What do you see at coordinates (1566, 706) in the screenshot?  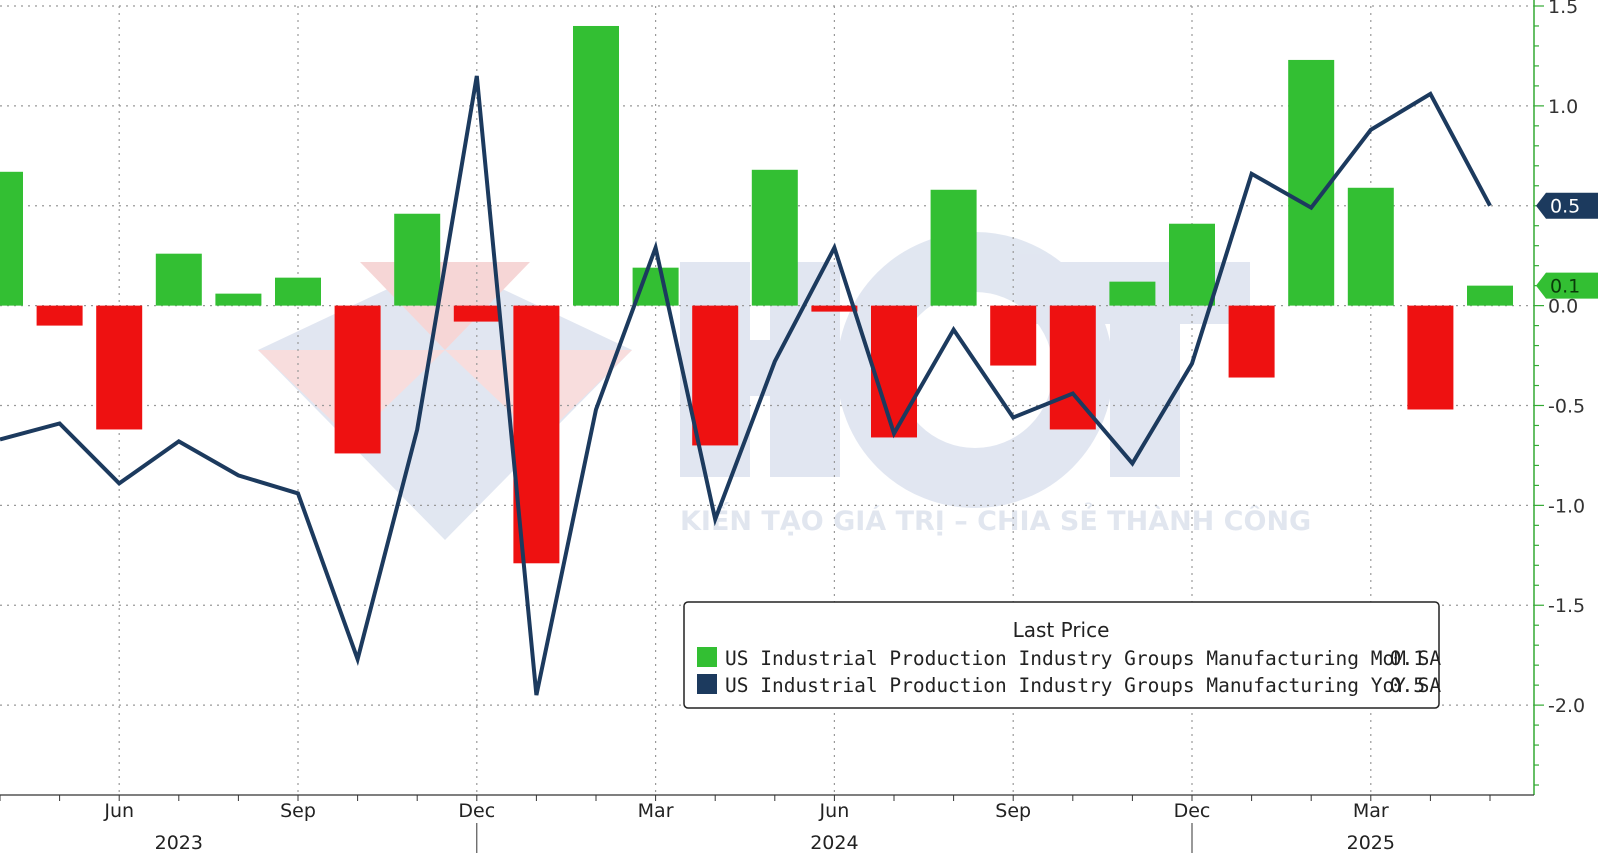 I see `y-tick-label: -2.0` at bounding box center [1566, 706].